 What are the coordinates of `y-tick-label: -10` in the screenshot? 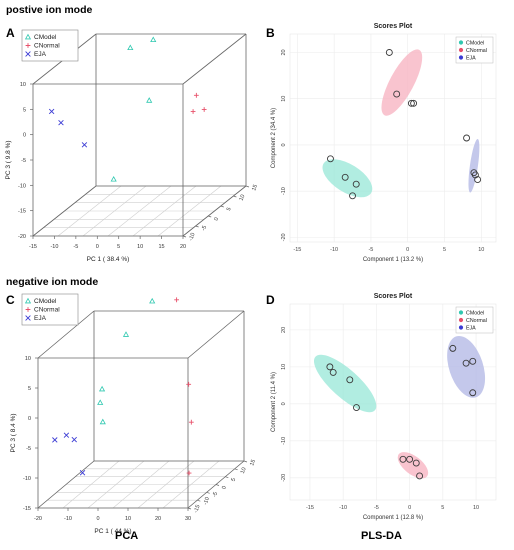 It's located at (284, 191).